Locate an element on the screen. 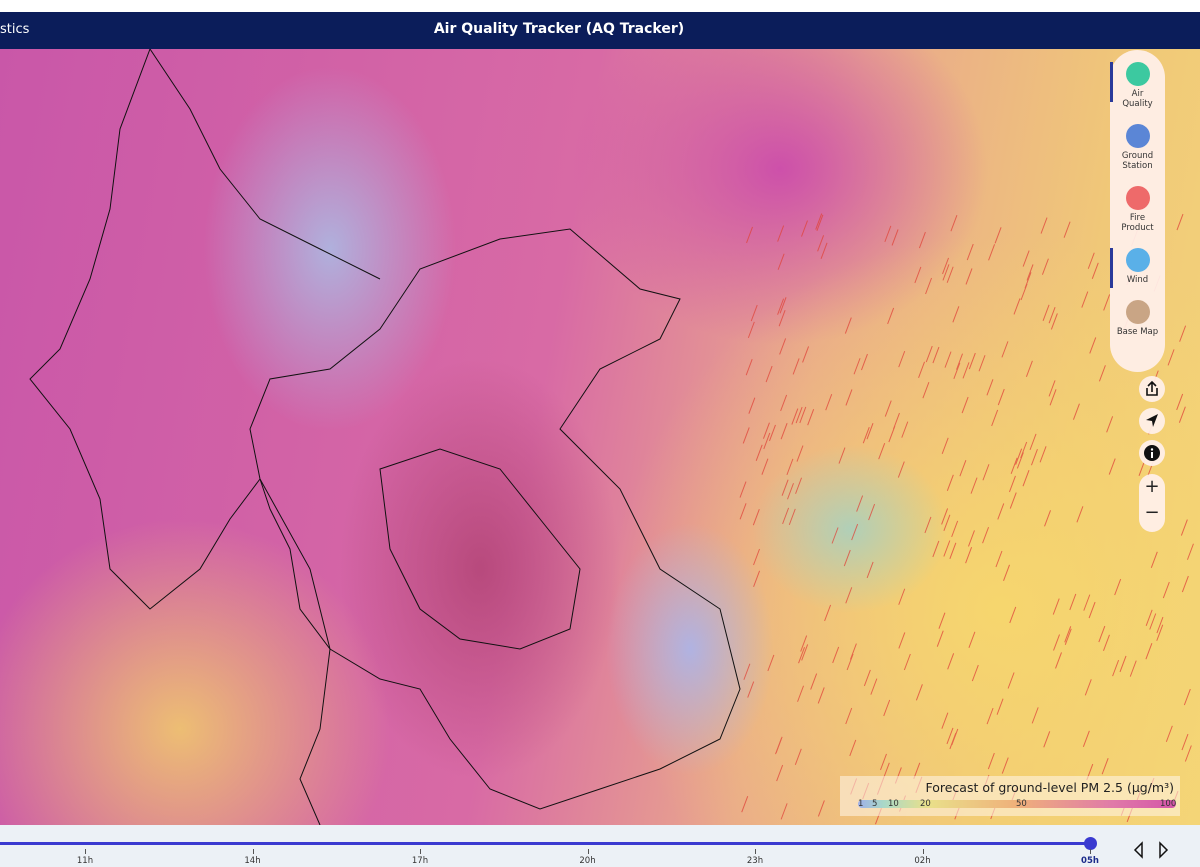  timeline: 11h 14h 17h 20h 23h 02h 05h is located at coordinates (600, 846).